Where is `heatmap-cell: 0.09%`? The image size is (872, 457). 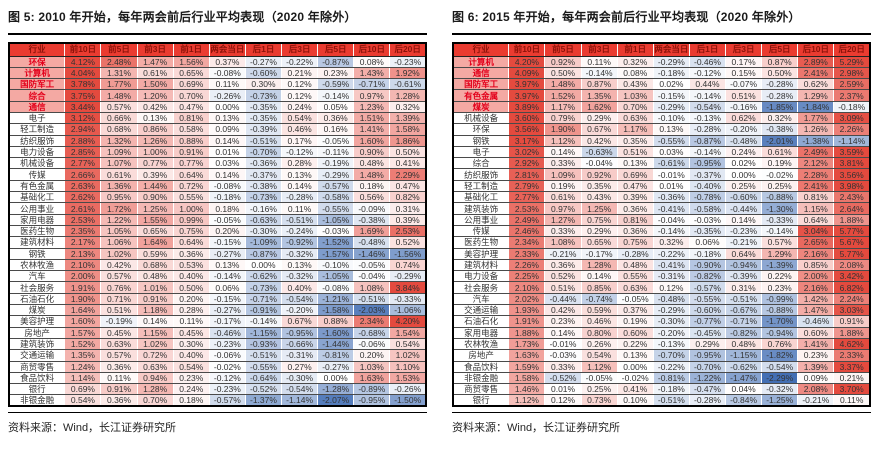
heatmap-cell: 0.09% is located at coordinates (227, 129).